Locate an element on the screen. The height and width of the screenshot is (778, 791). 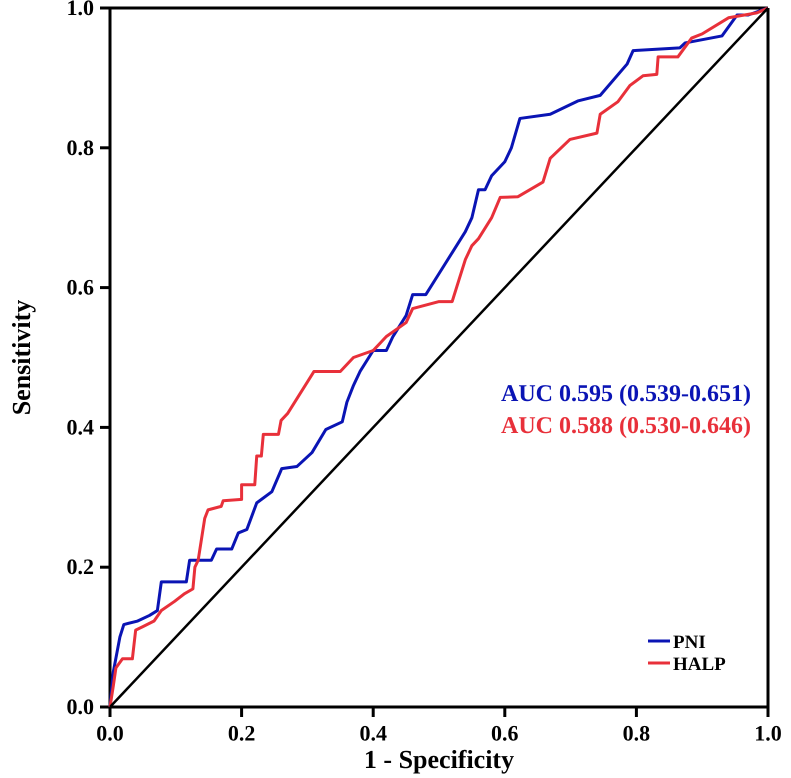
annotation: AUC 0.595 (0.539-0.651) is located at coordinates (626, 394).